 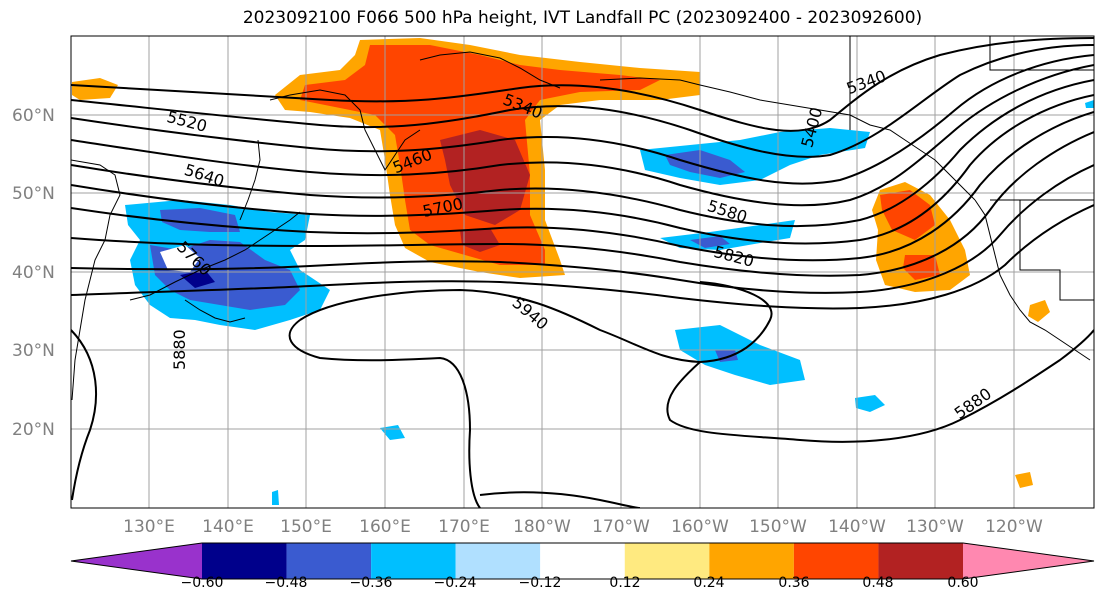 What do you see at coordinates (228, 527) in the screenshot?
I see `lon-label: 140°E` at bounding box center [228, 527].